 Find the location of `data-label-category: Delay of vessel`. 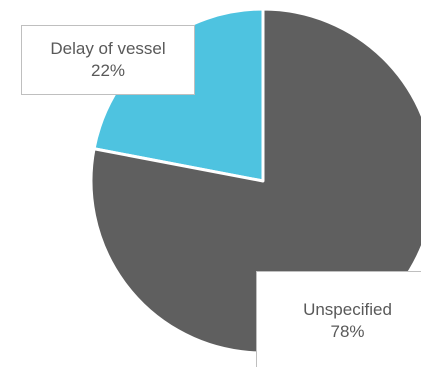

data-label-category: Delay of vessel is located at coordinates (108, 48).